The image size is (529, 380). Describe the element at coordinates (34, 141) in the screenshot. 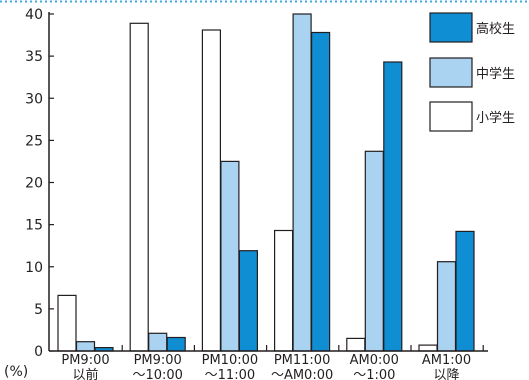

I see `y-tick-label: 25` at that location.